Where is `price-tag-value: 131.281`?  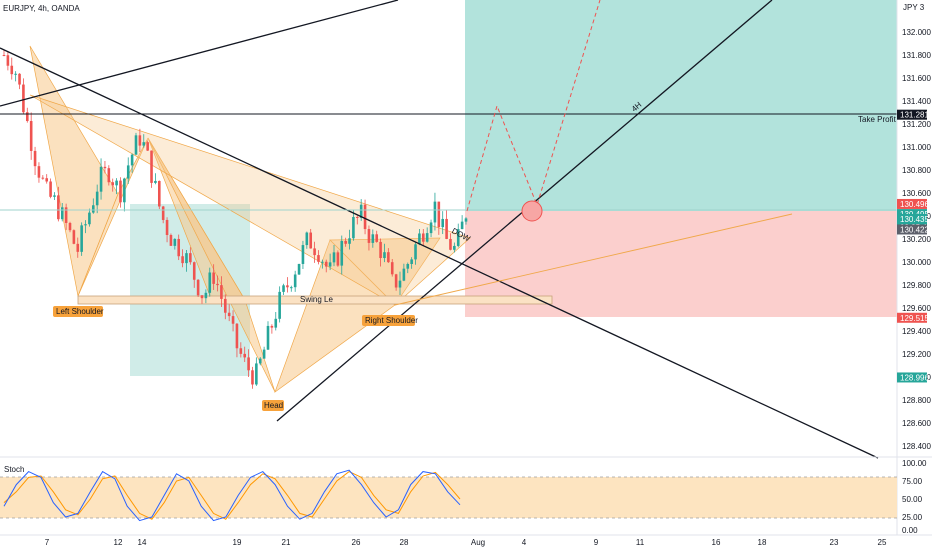 price-tag-value: 131.281 is located at coordinates (914, 115).